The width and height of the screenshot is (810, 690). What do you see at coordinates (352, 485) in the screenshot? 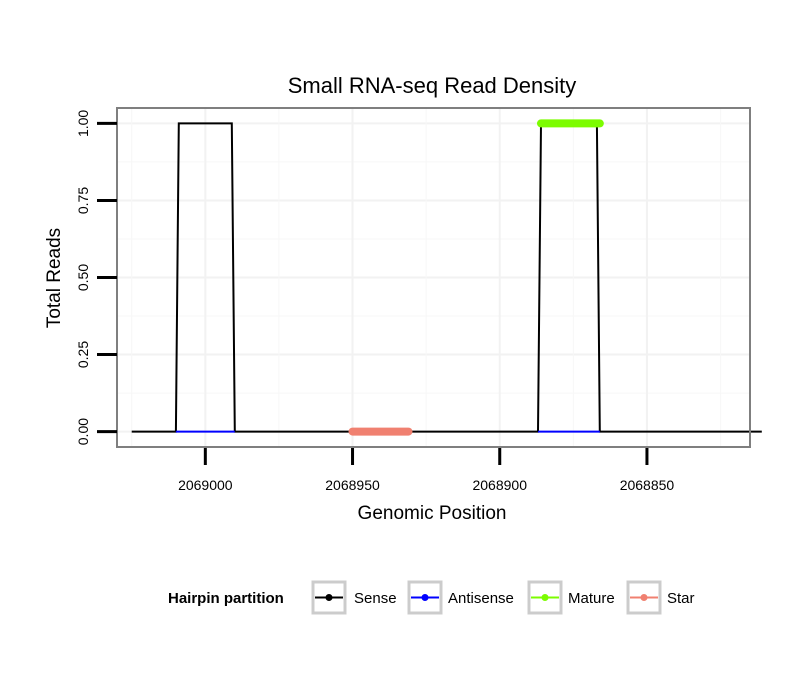
I see `x-tick-label: 2068950` at bounding box center [352, 485].